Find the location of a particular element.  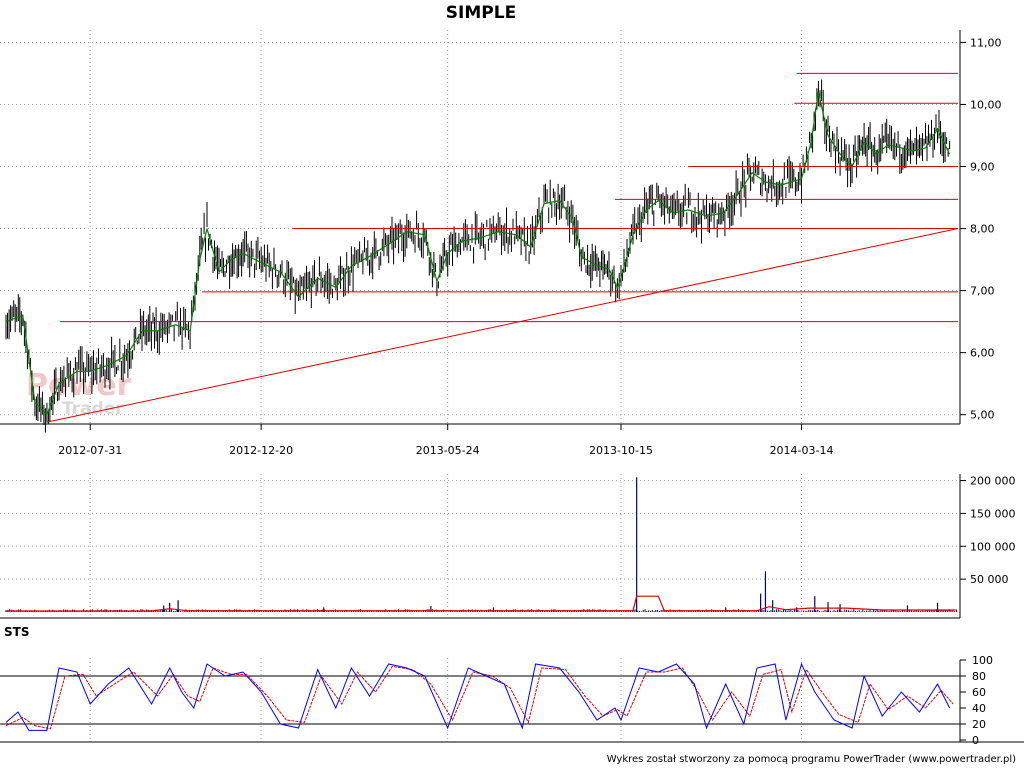

sts-panel-label: STS is located at coordinates (16, 632).